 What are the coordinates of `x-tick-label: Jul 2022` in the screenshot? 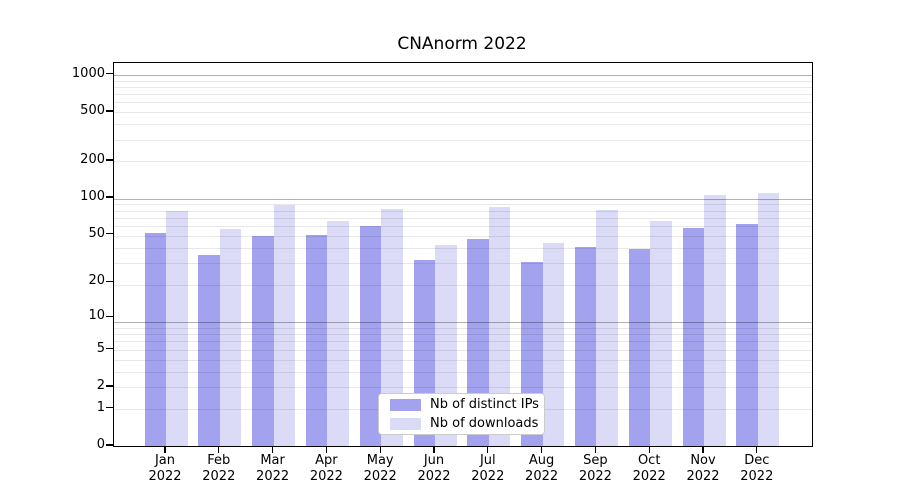 It's located at (488, 469).